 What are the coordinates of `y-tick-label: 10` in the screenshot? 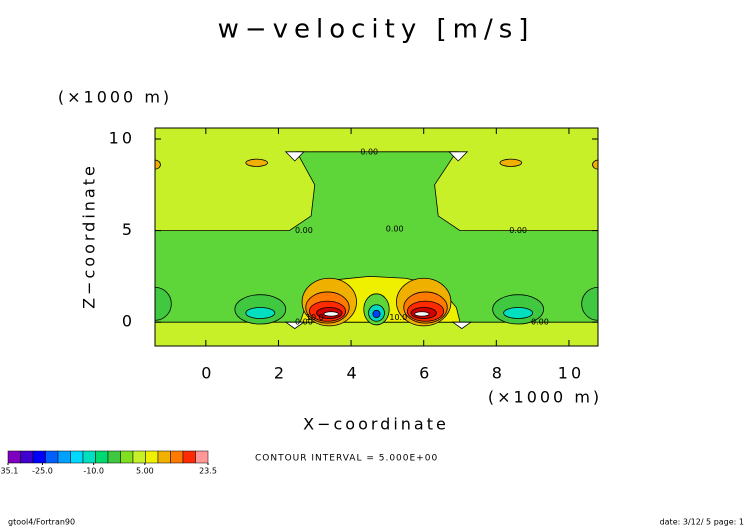 It's located at (122, 137).